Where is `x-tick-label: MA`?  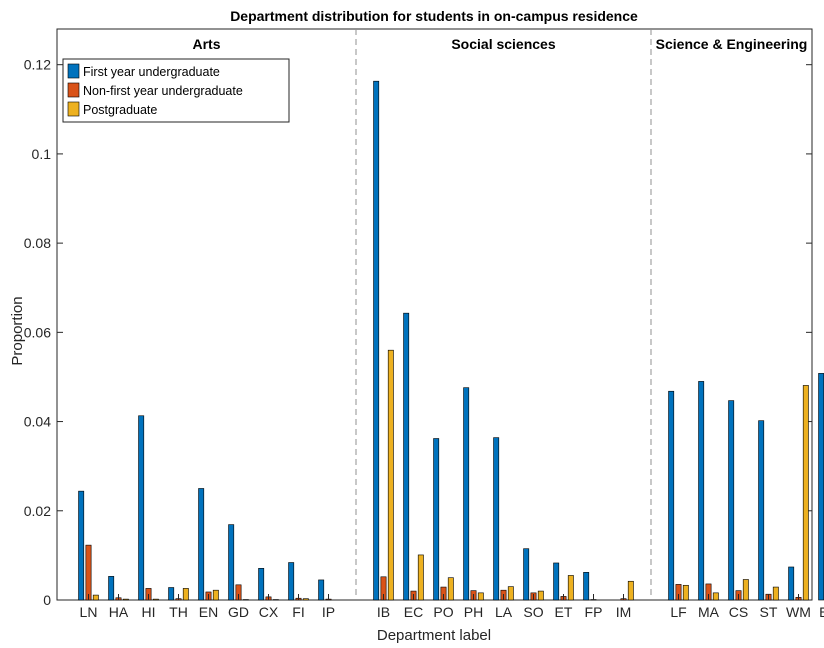 x-tick-label: MA is located at coordinates (709, 612).